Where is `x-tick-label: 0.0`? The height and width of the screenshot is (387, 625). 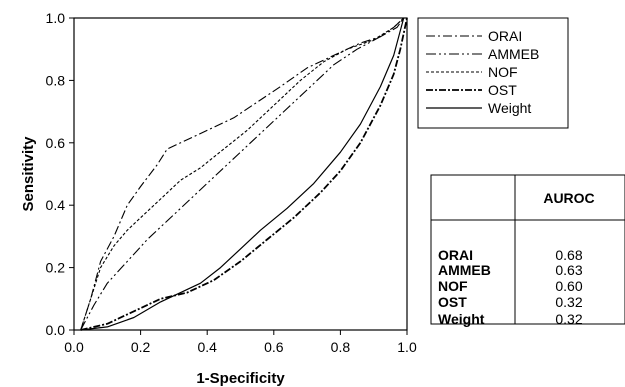
x-tick-label: 0.0 is located at coordinates (74, 347).